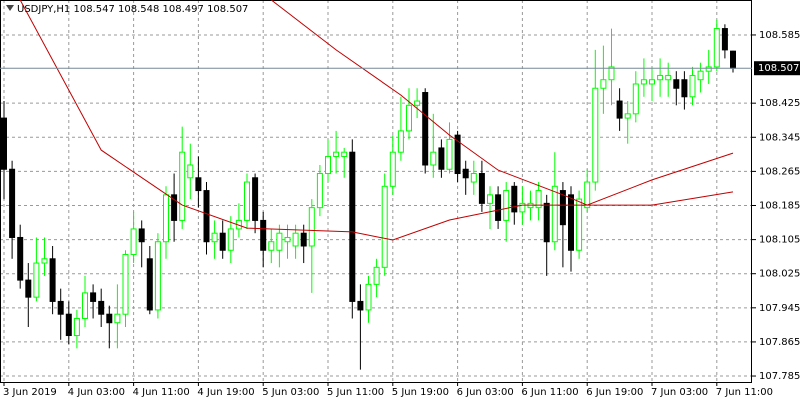 The width and height of the screenshot is (800, 400). I want to click on x-tick-label: 6 Jun 03:00, so click(485, 392).